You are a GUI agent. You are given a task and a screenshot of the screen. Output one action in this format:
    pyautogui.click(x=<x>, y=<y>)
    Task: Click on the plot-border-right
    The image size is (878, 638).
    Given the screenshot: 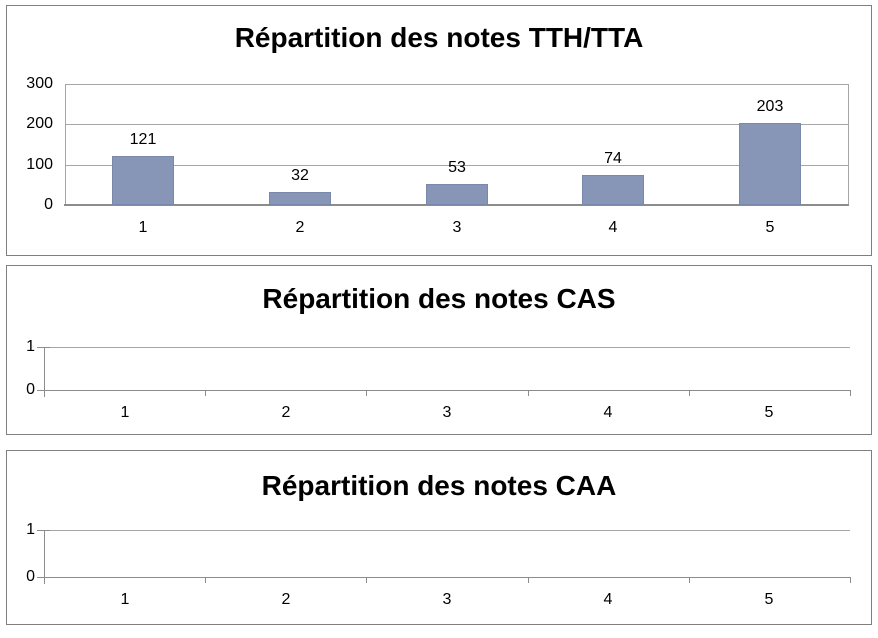 What is the action you would take?
    pyautogui.click(x=848, y=144)
    